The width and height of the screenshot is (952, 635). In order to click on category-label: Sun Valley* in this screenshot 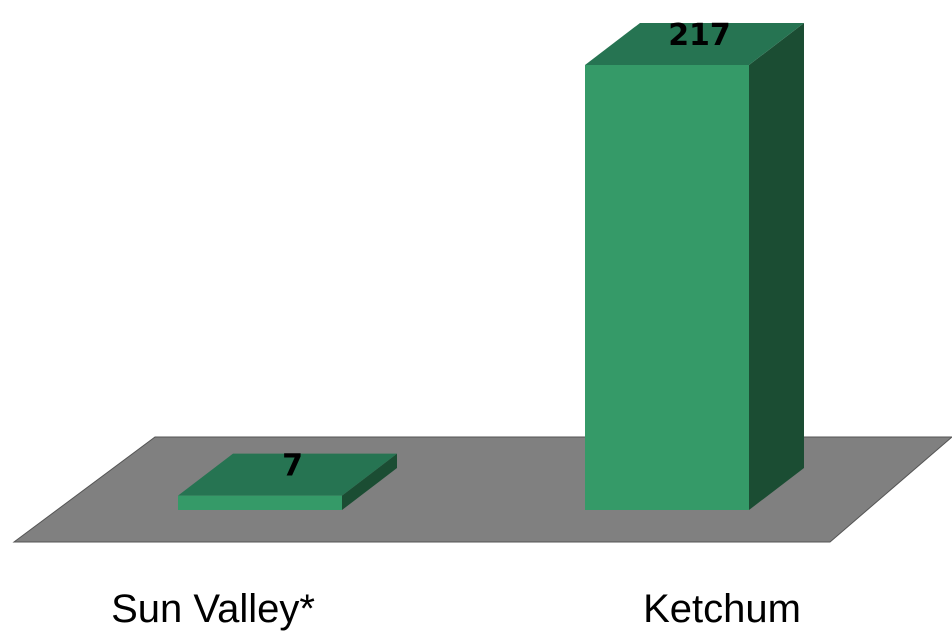, I will do `click(213, 609)`.